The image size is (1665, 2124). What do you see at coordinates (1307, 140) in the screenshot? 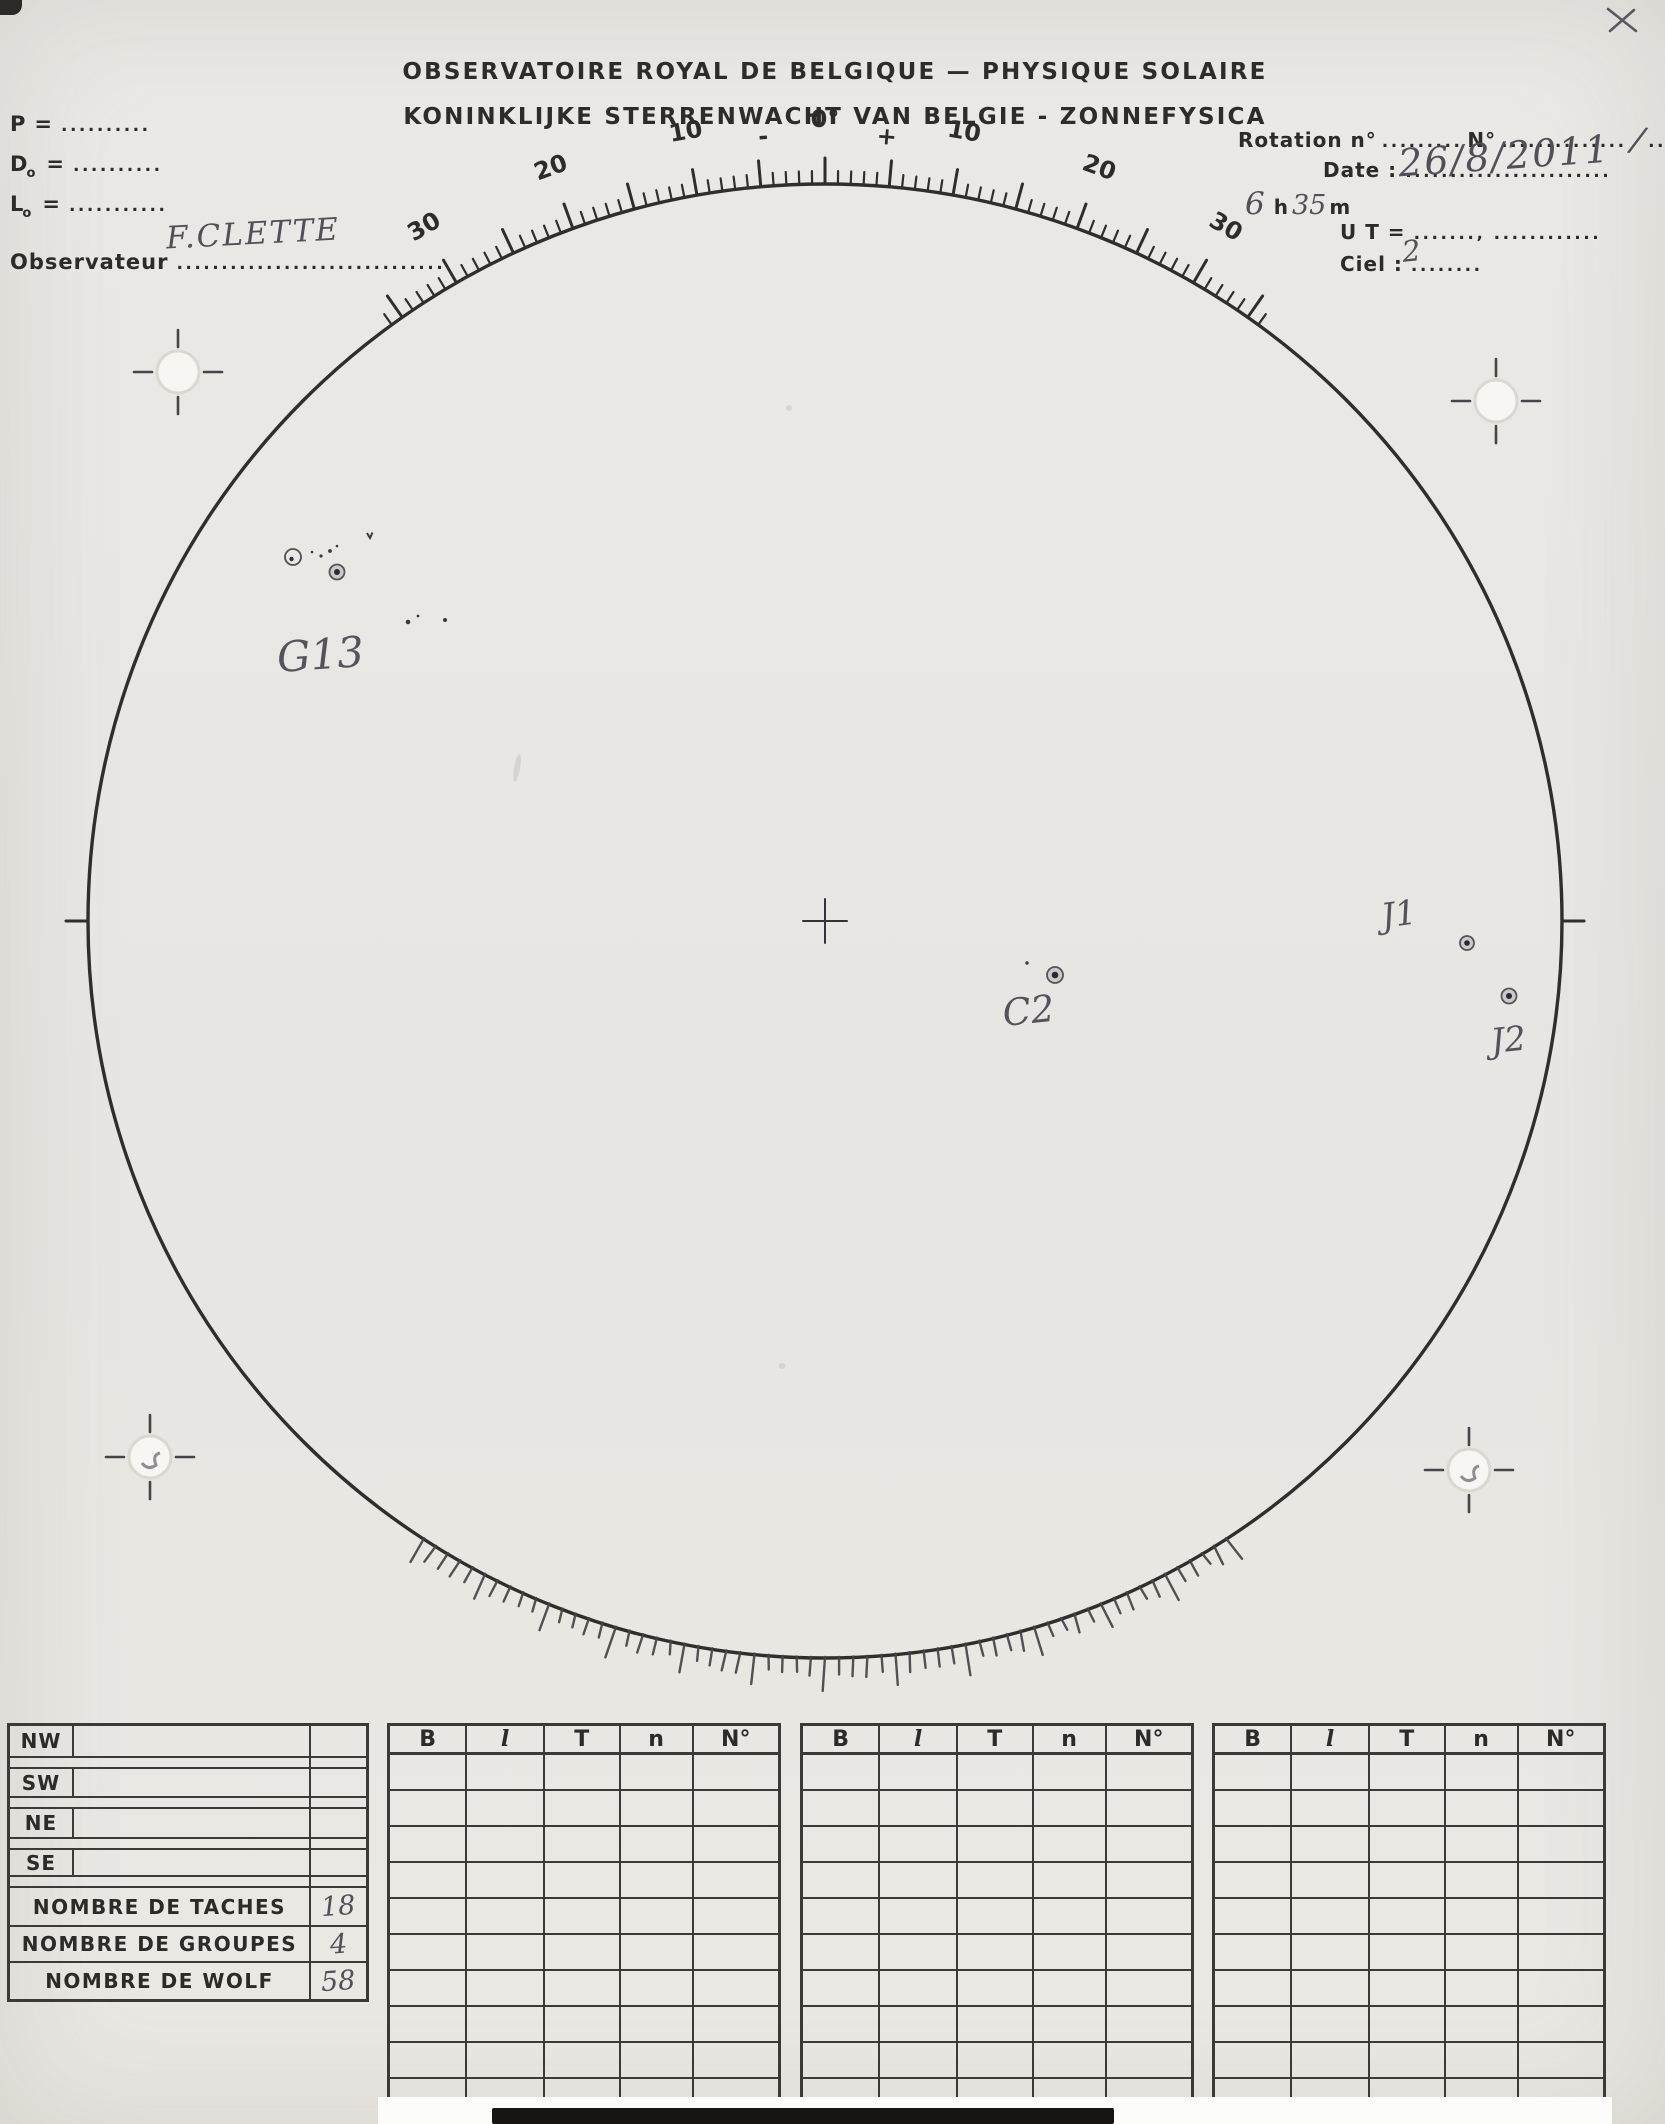
I see `rotation-label: Rotation n°` at bounding box center [1307, 140].